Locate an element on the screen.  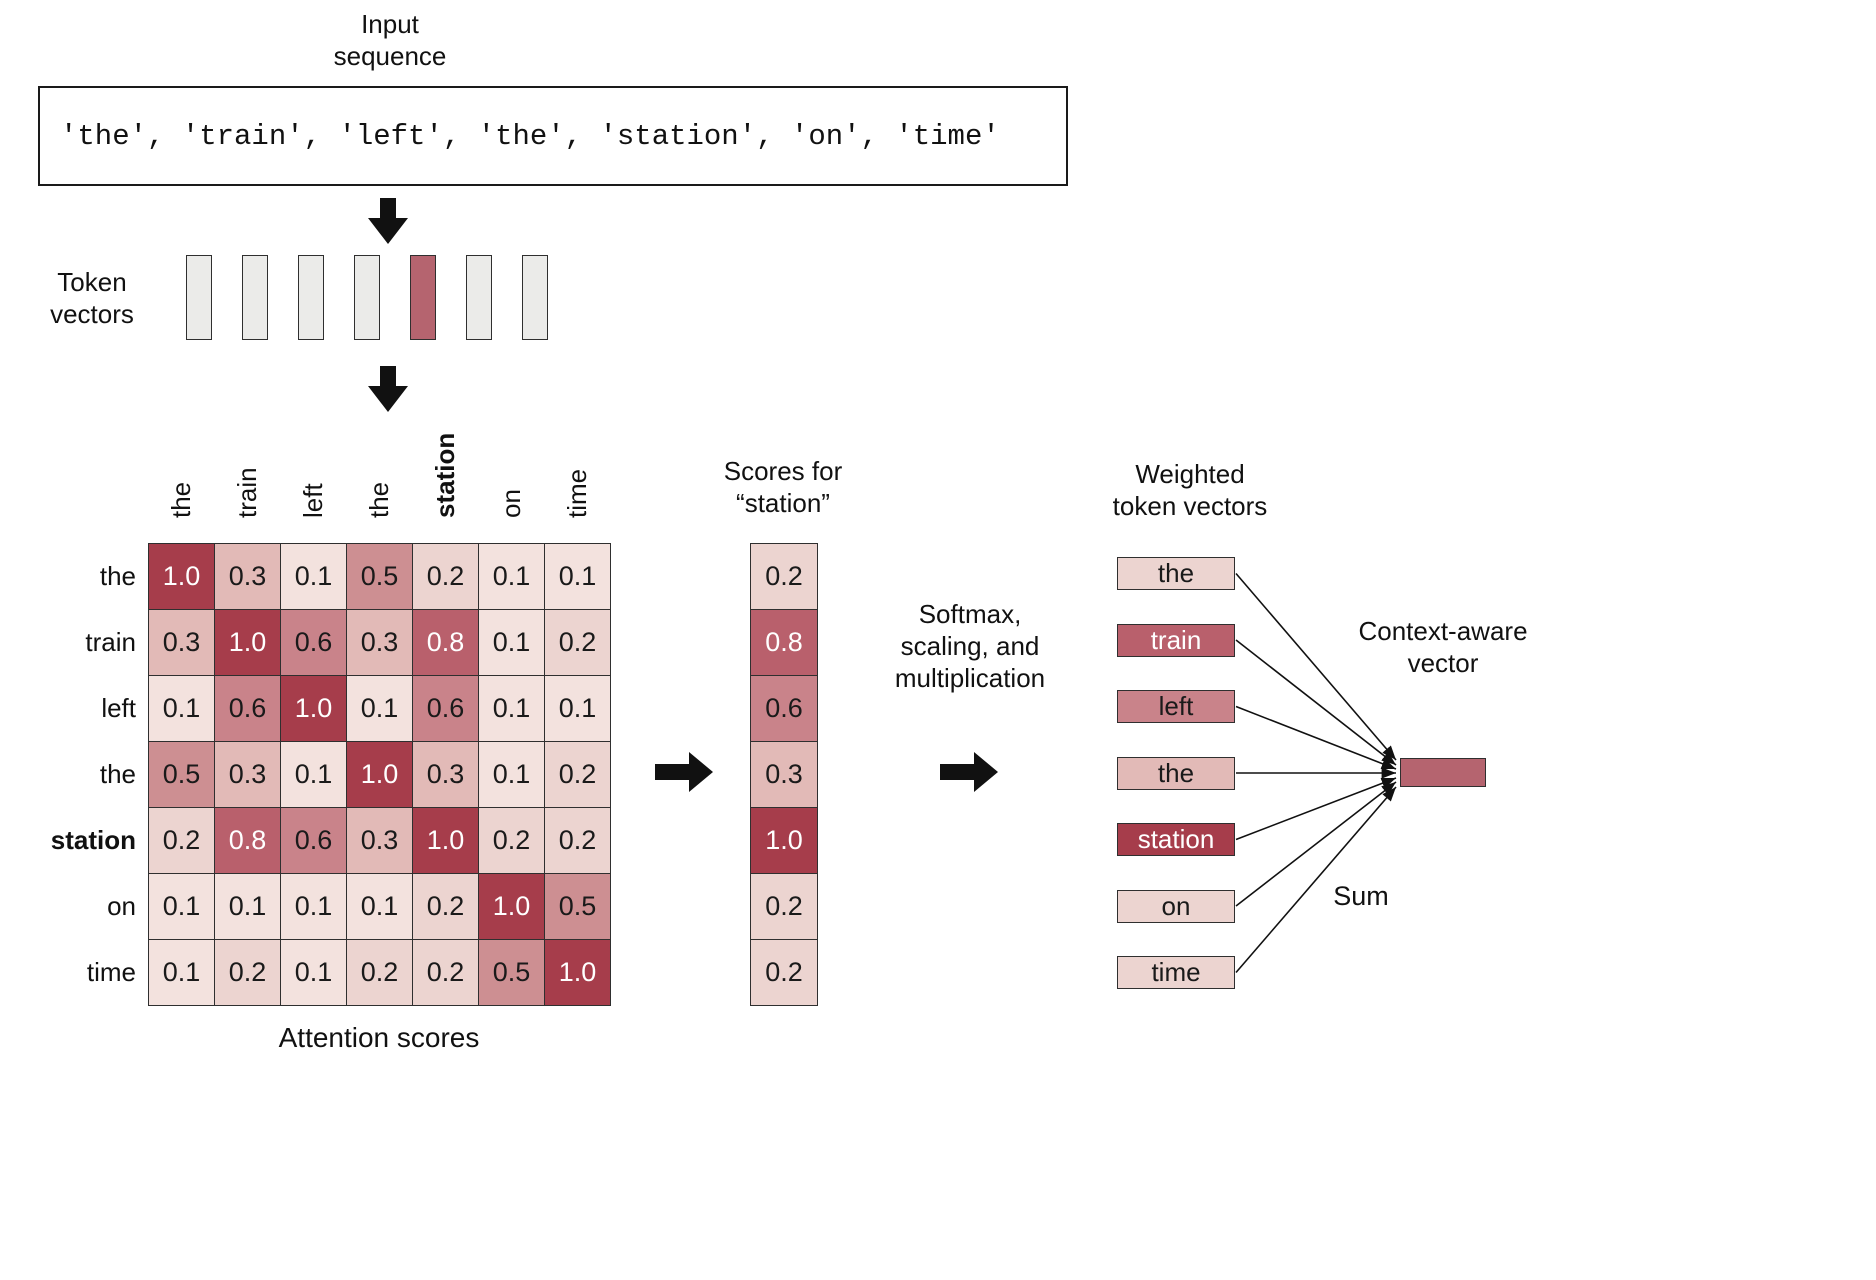
weighted-token-box: time is located at coordinates (1176, 972).